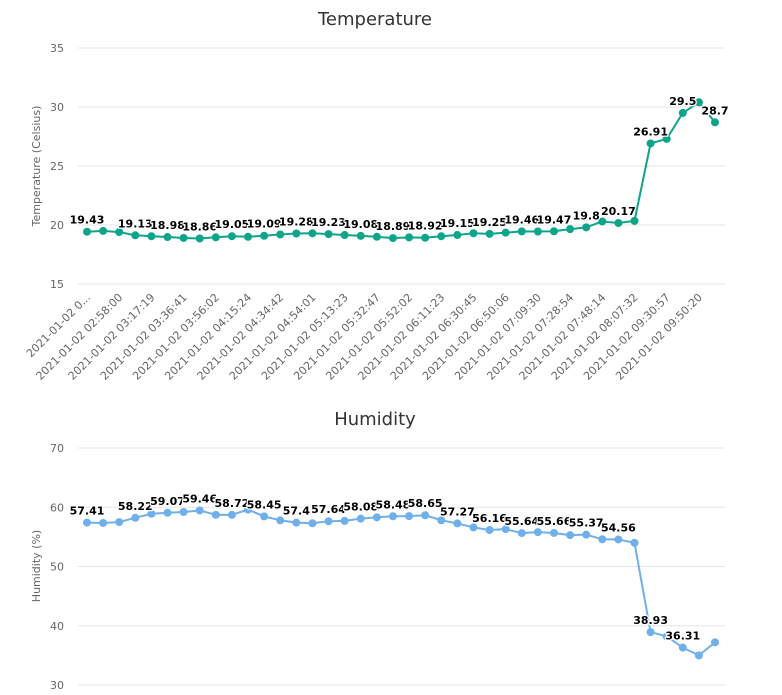  I want to click on temperature-data-label: 28.7, so click(714, 110).